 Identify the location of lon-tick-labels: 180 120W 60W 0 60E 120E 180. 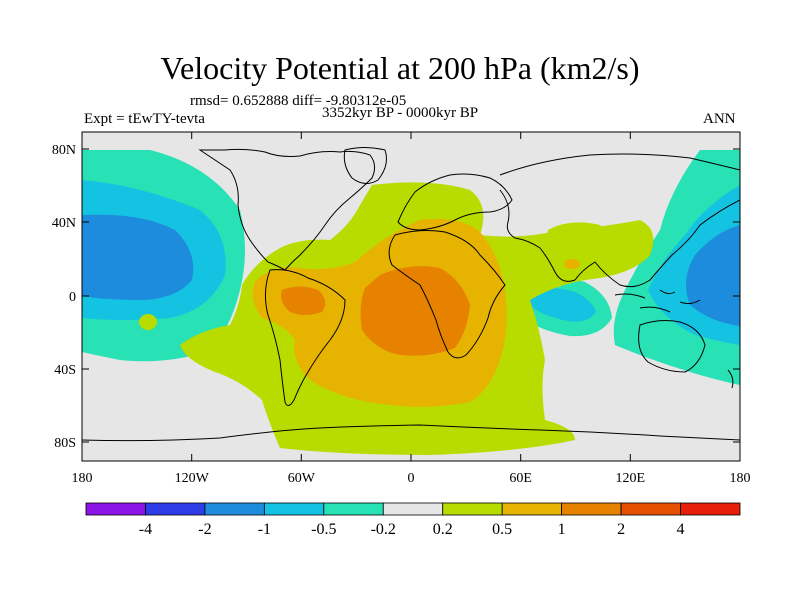
(411, 478).